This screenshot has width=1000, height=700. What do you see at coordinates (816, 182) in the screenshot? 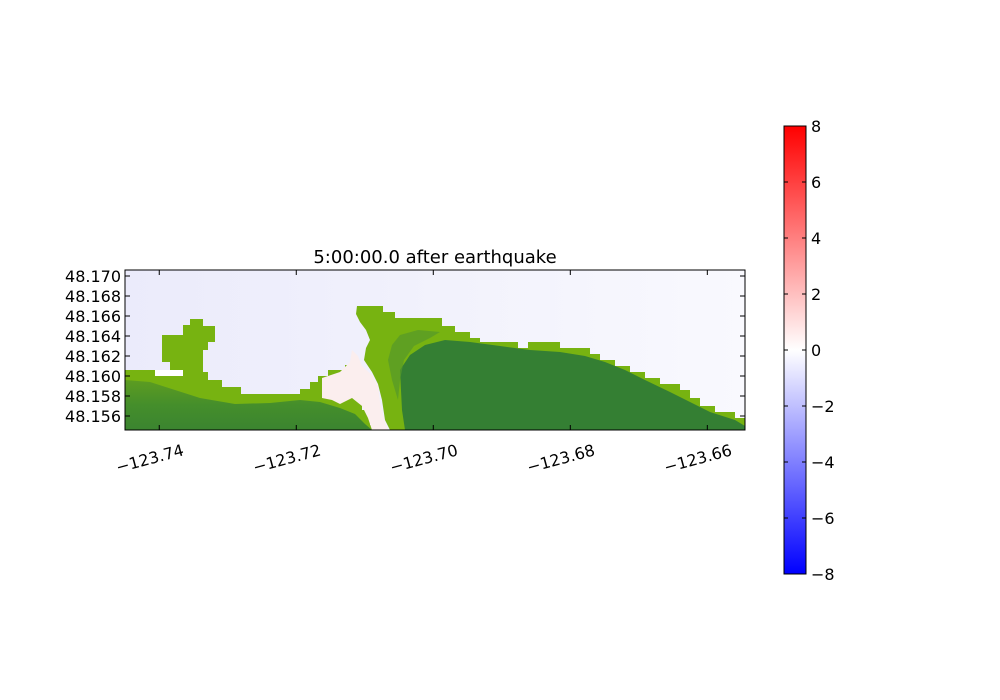
I see `colorbar-tick-label: 6` at bounding box center [816, 182].